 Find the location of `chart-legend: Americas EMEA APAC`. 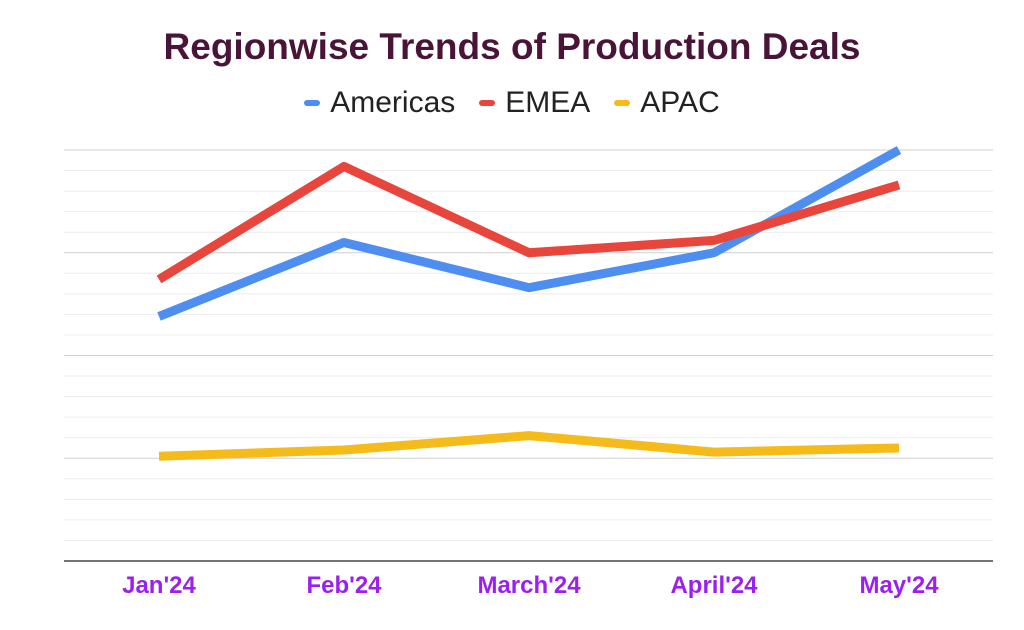

chart-legend: Americas EMEA APAC is located at coordinates (512, 103).